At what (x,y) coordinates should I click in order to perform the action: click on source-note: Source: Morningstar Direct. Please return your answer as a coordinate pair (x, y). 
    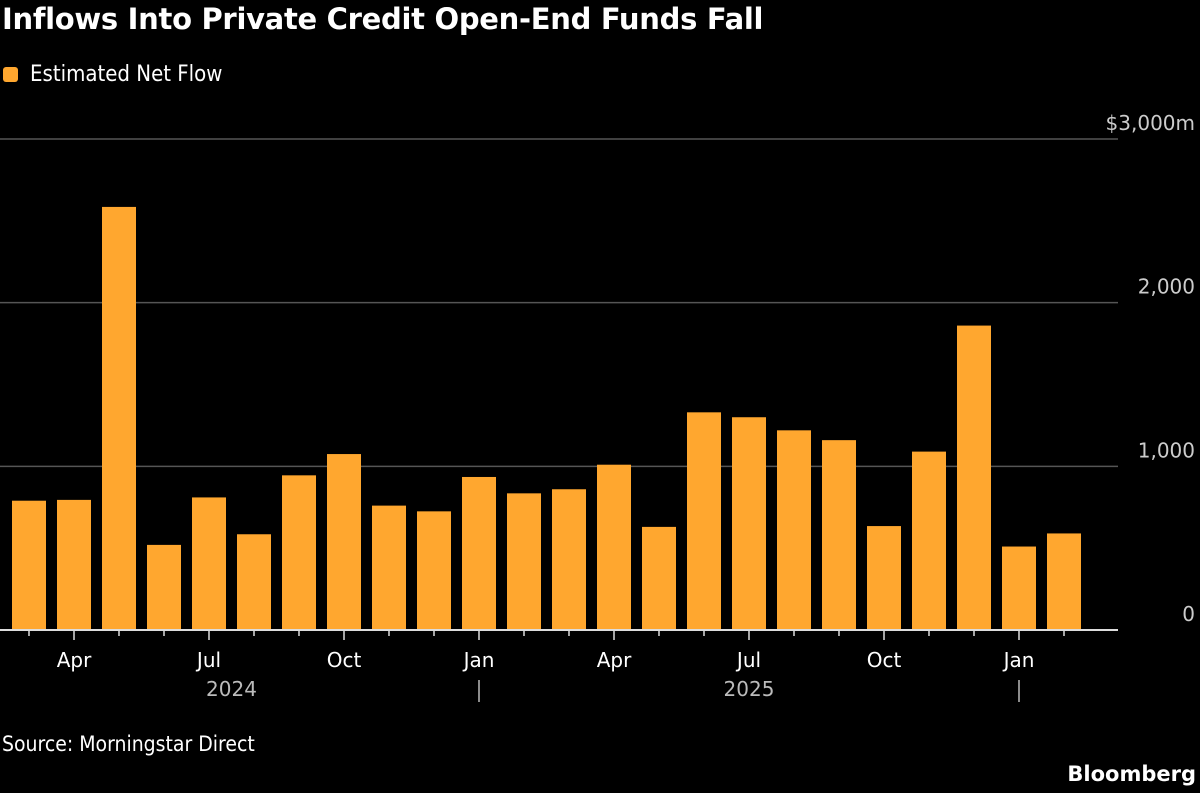
    Looking at the image, I should click on (128, 744).